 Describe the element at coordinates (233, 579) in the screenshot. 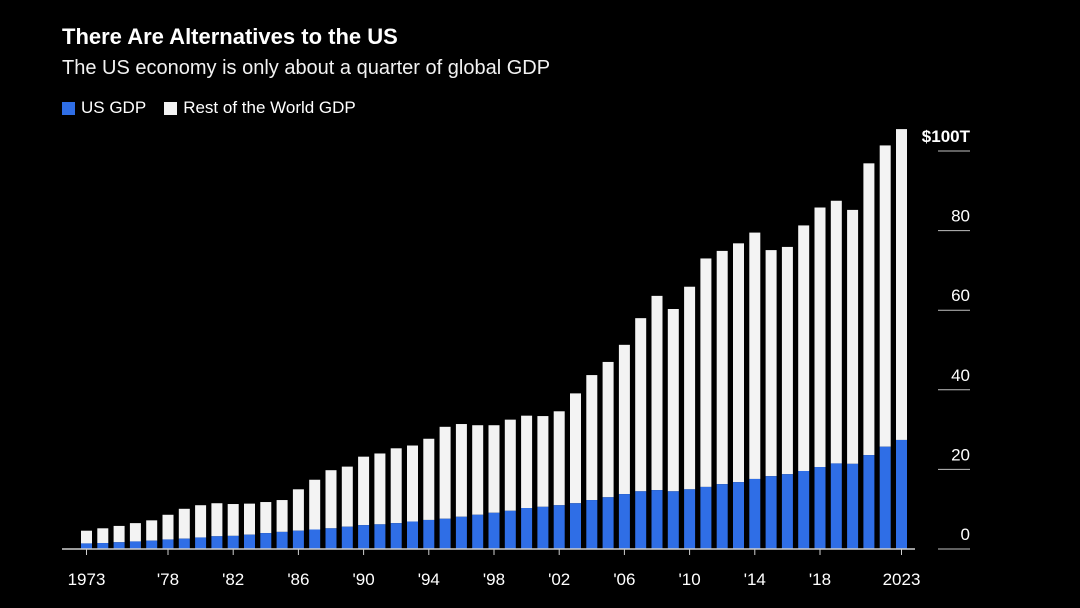

I see `x-tick-label: '82` at that location.